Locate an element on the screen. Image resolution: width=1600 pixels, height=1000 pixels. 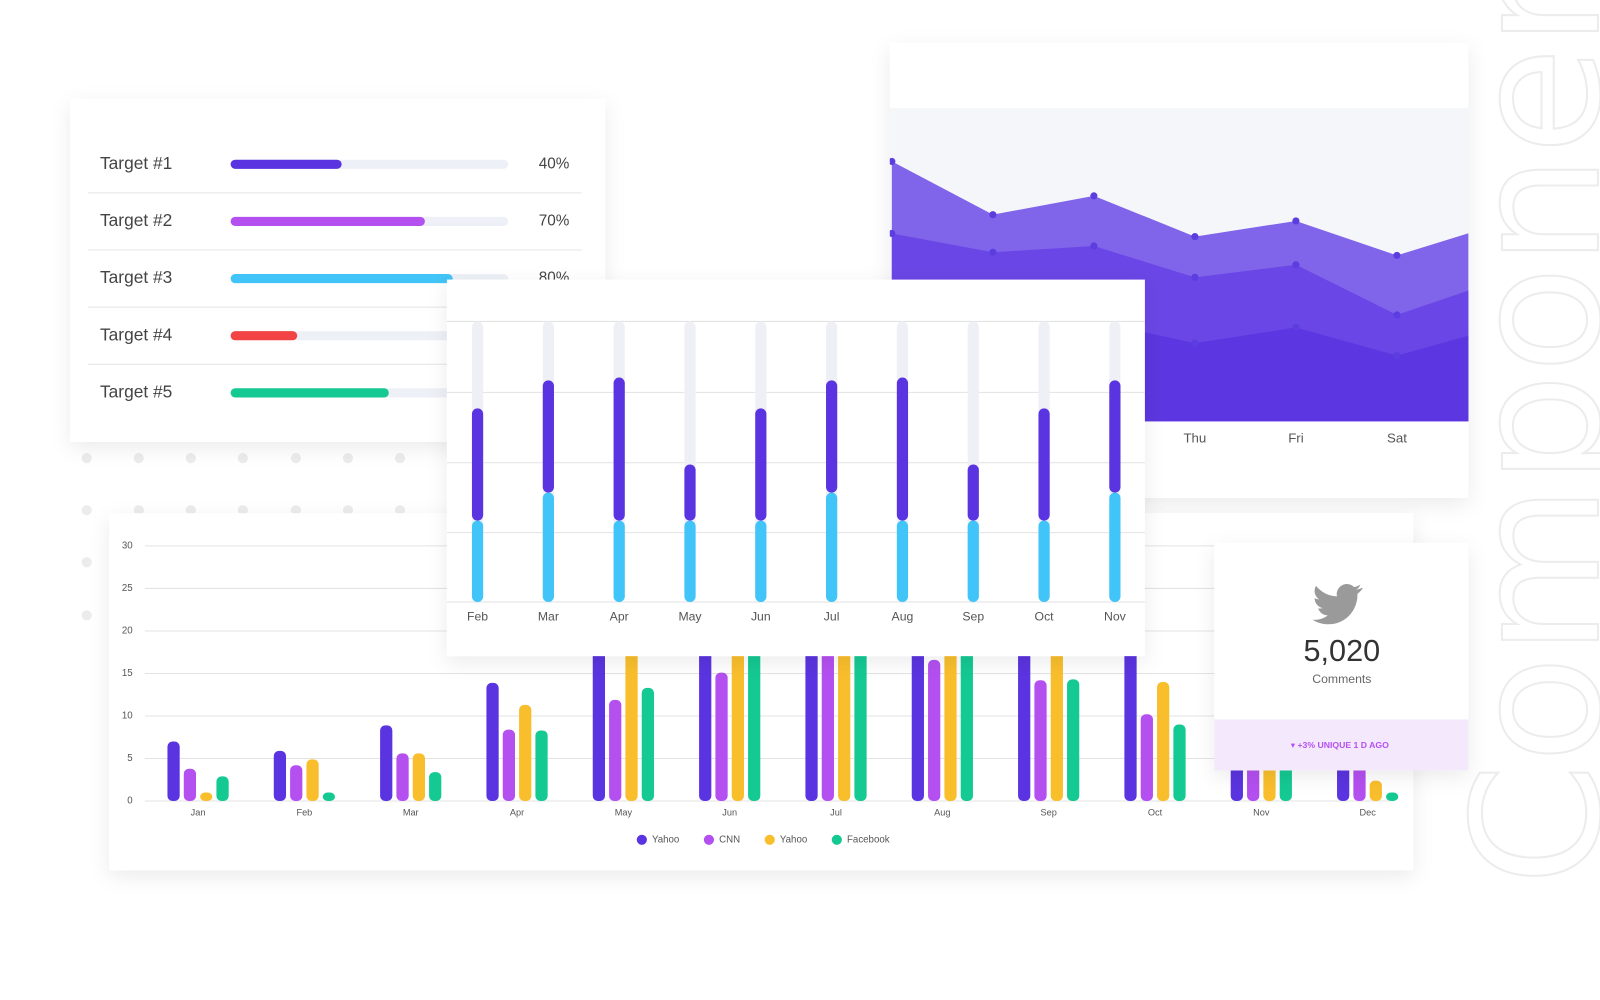
card-footer is located at coordinates (1341, 745).